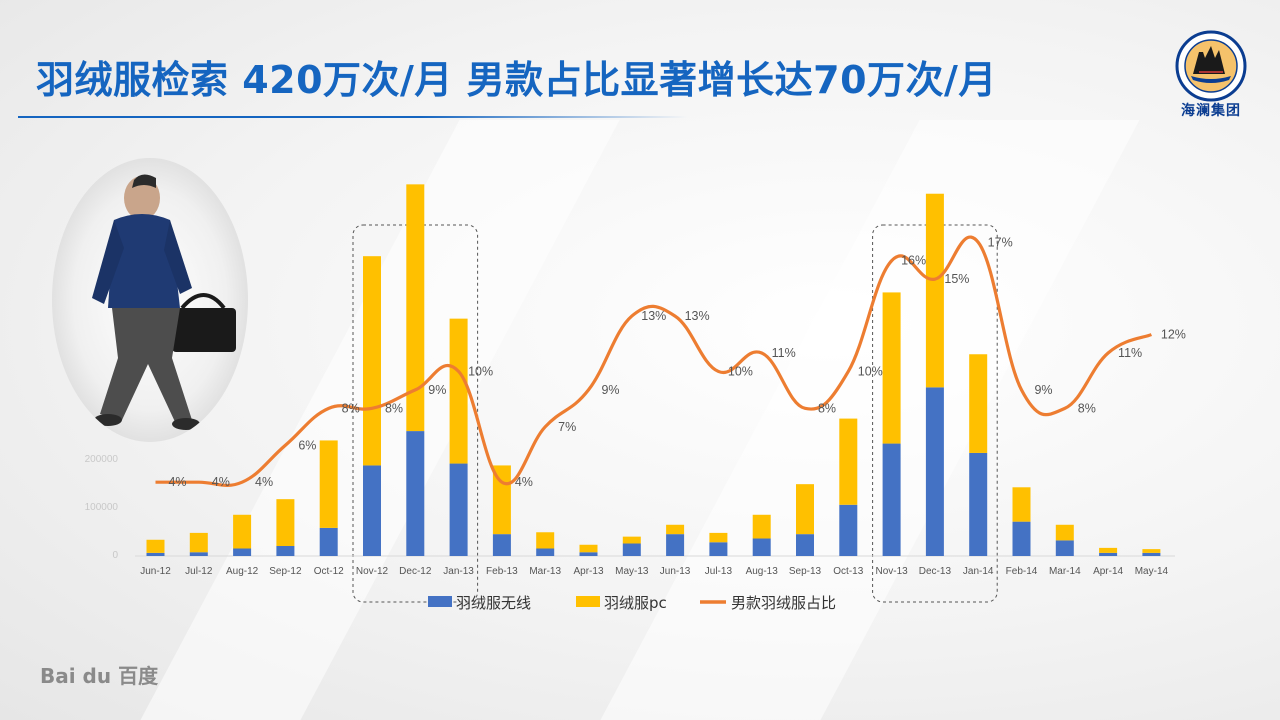  Describe the element at coordinates (99, 676) in the screenshot. I see `baidu-watermark: Bai du 百度` at that location.